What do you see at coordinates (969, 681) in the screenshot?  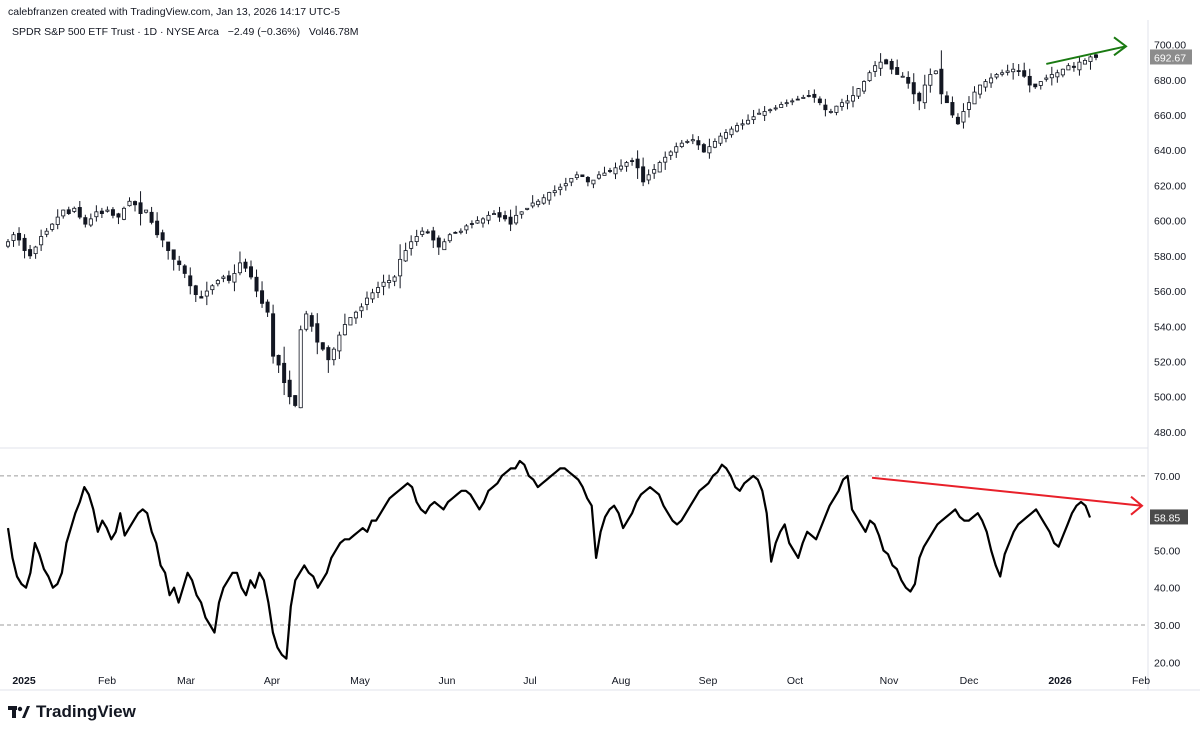 I see `time-axis-label: Dec` at bounding box center [969, 681].